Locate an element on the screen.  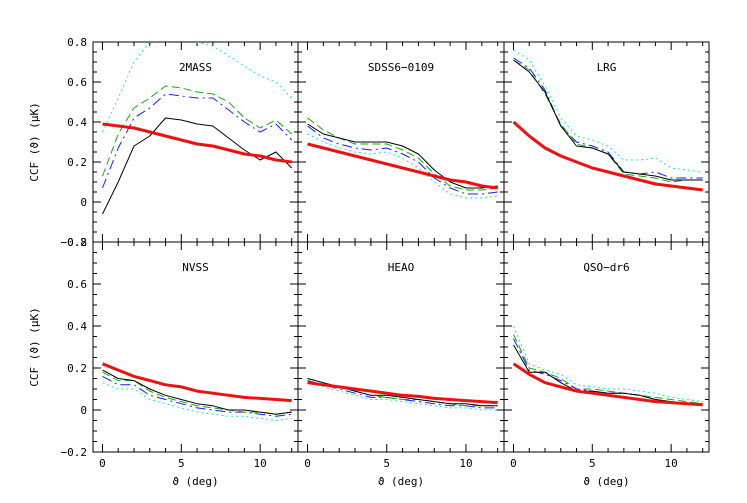
panel-label: LRG is located at coordinates (607, 67).